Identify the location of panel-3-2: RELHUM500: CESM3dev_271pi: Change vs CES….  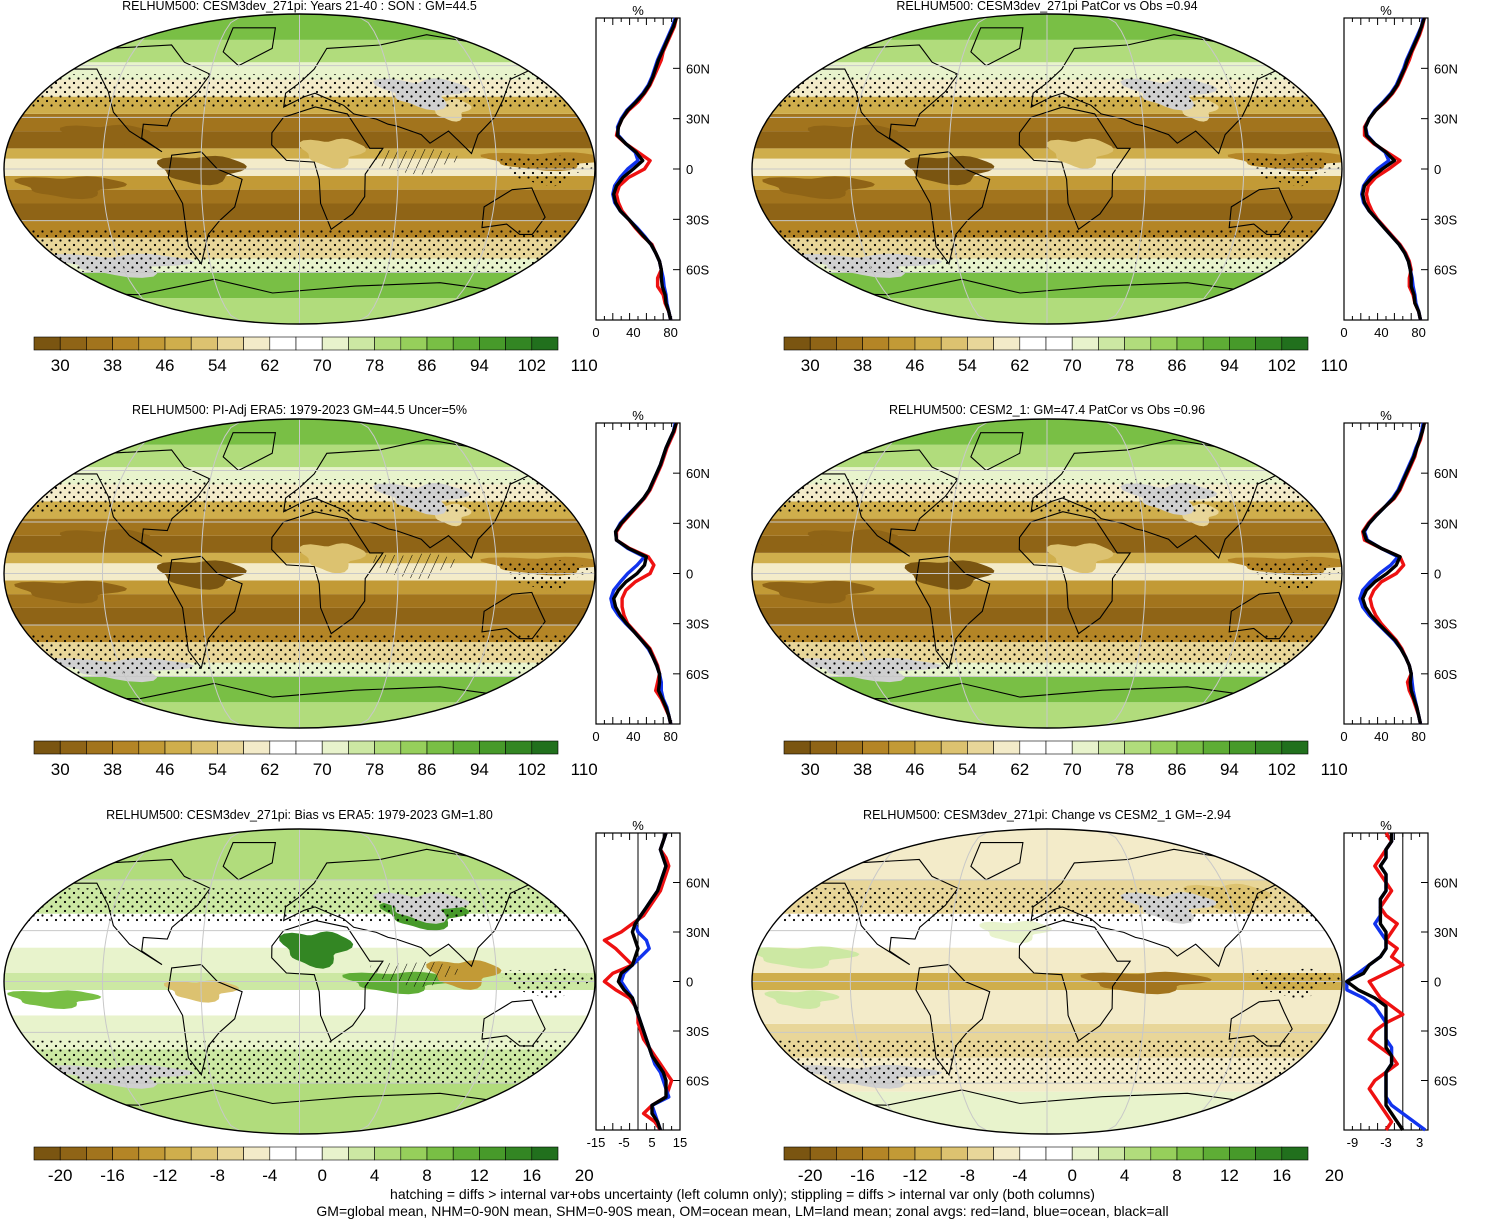
(1104, 996).